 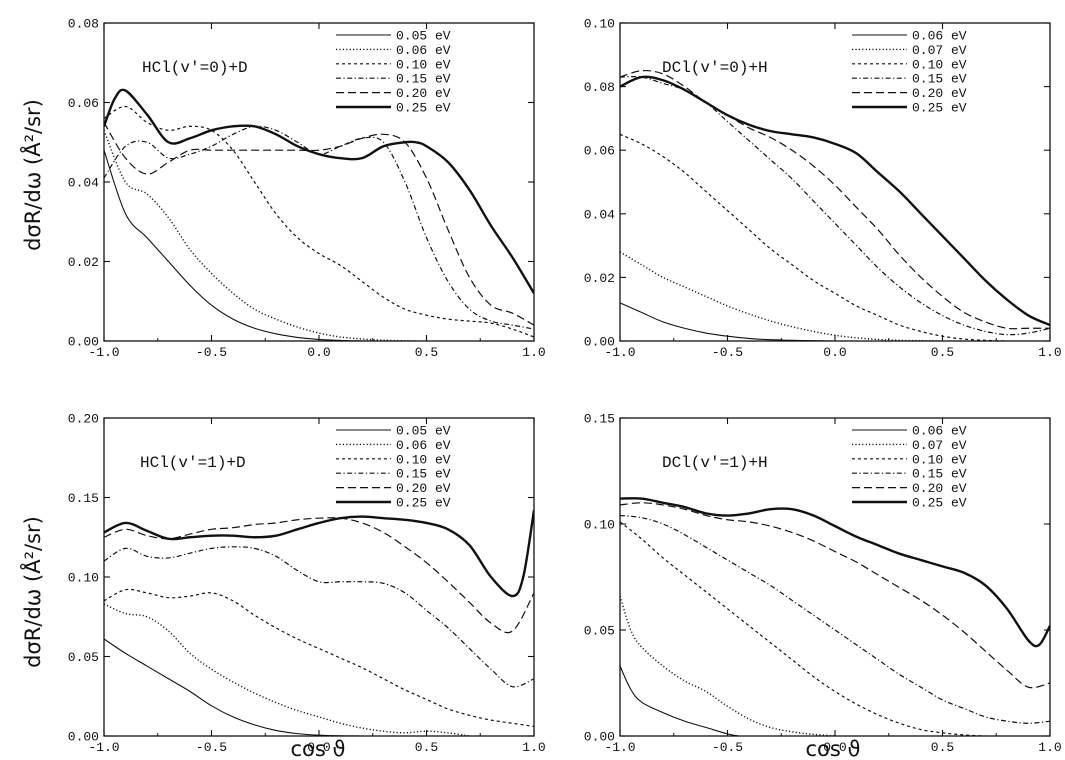 What do you see at coordinates (32, 175) in the screenshot?
I see `y-axis-label-top: dσR/dω (Å²/sr)` at bounding box center [32, 175].